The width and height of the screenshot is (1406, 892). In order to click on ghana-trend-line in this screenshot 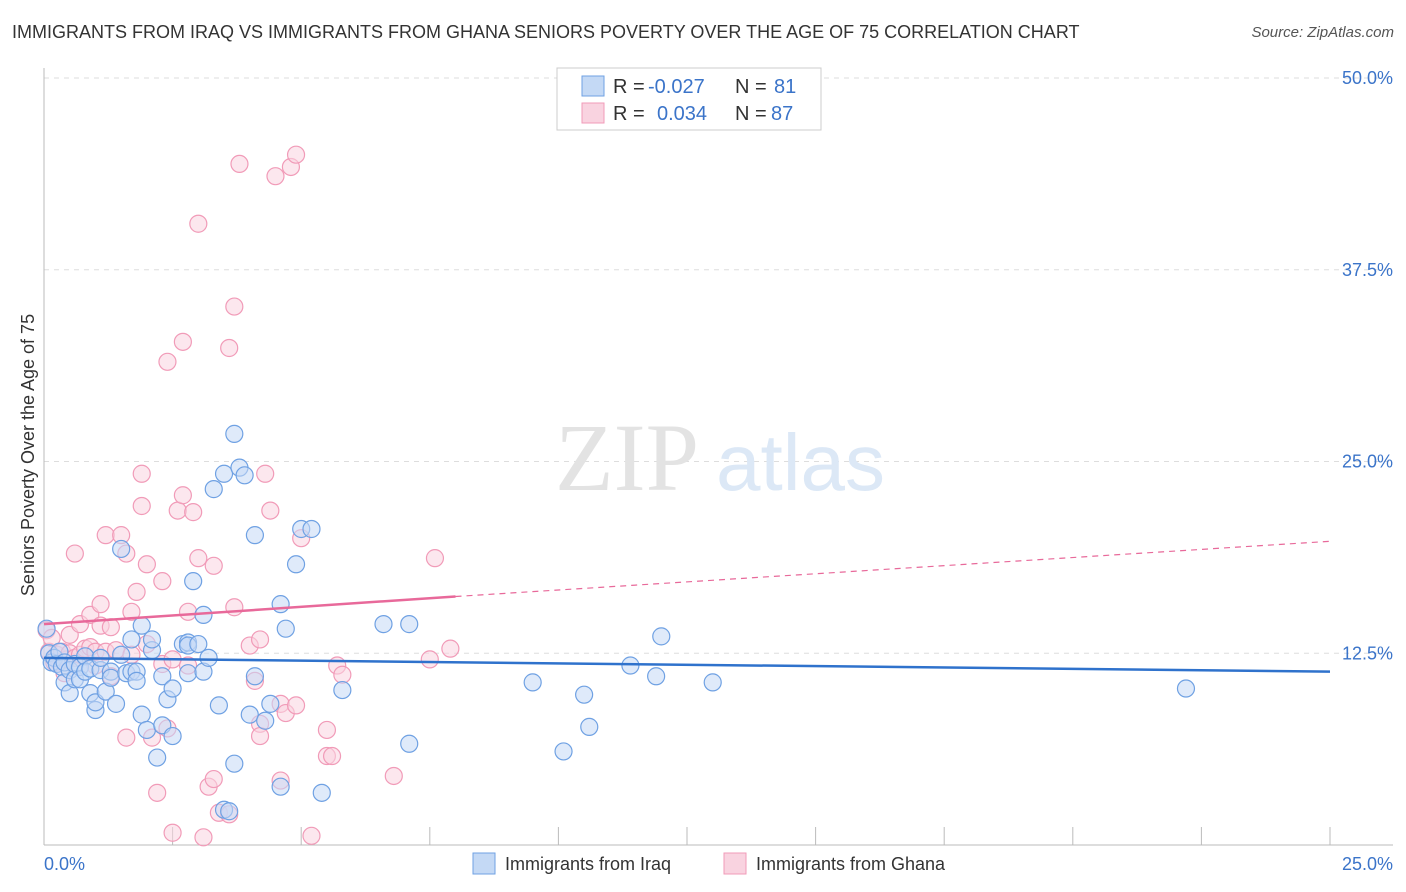, I will do `click(249, 610)`.